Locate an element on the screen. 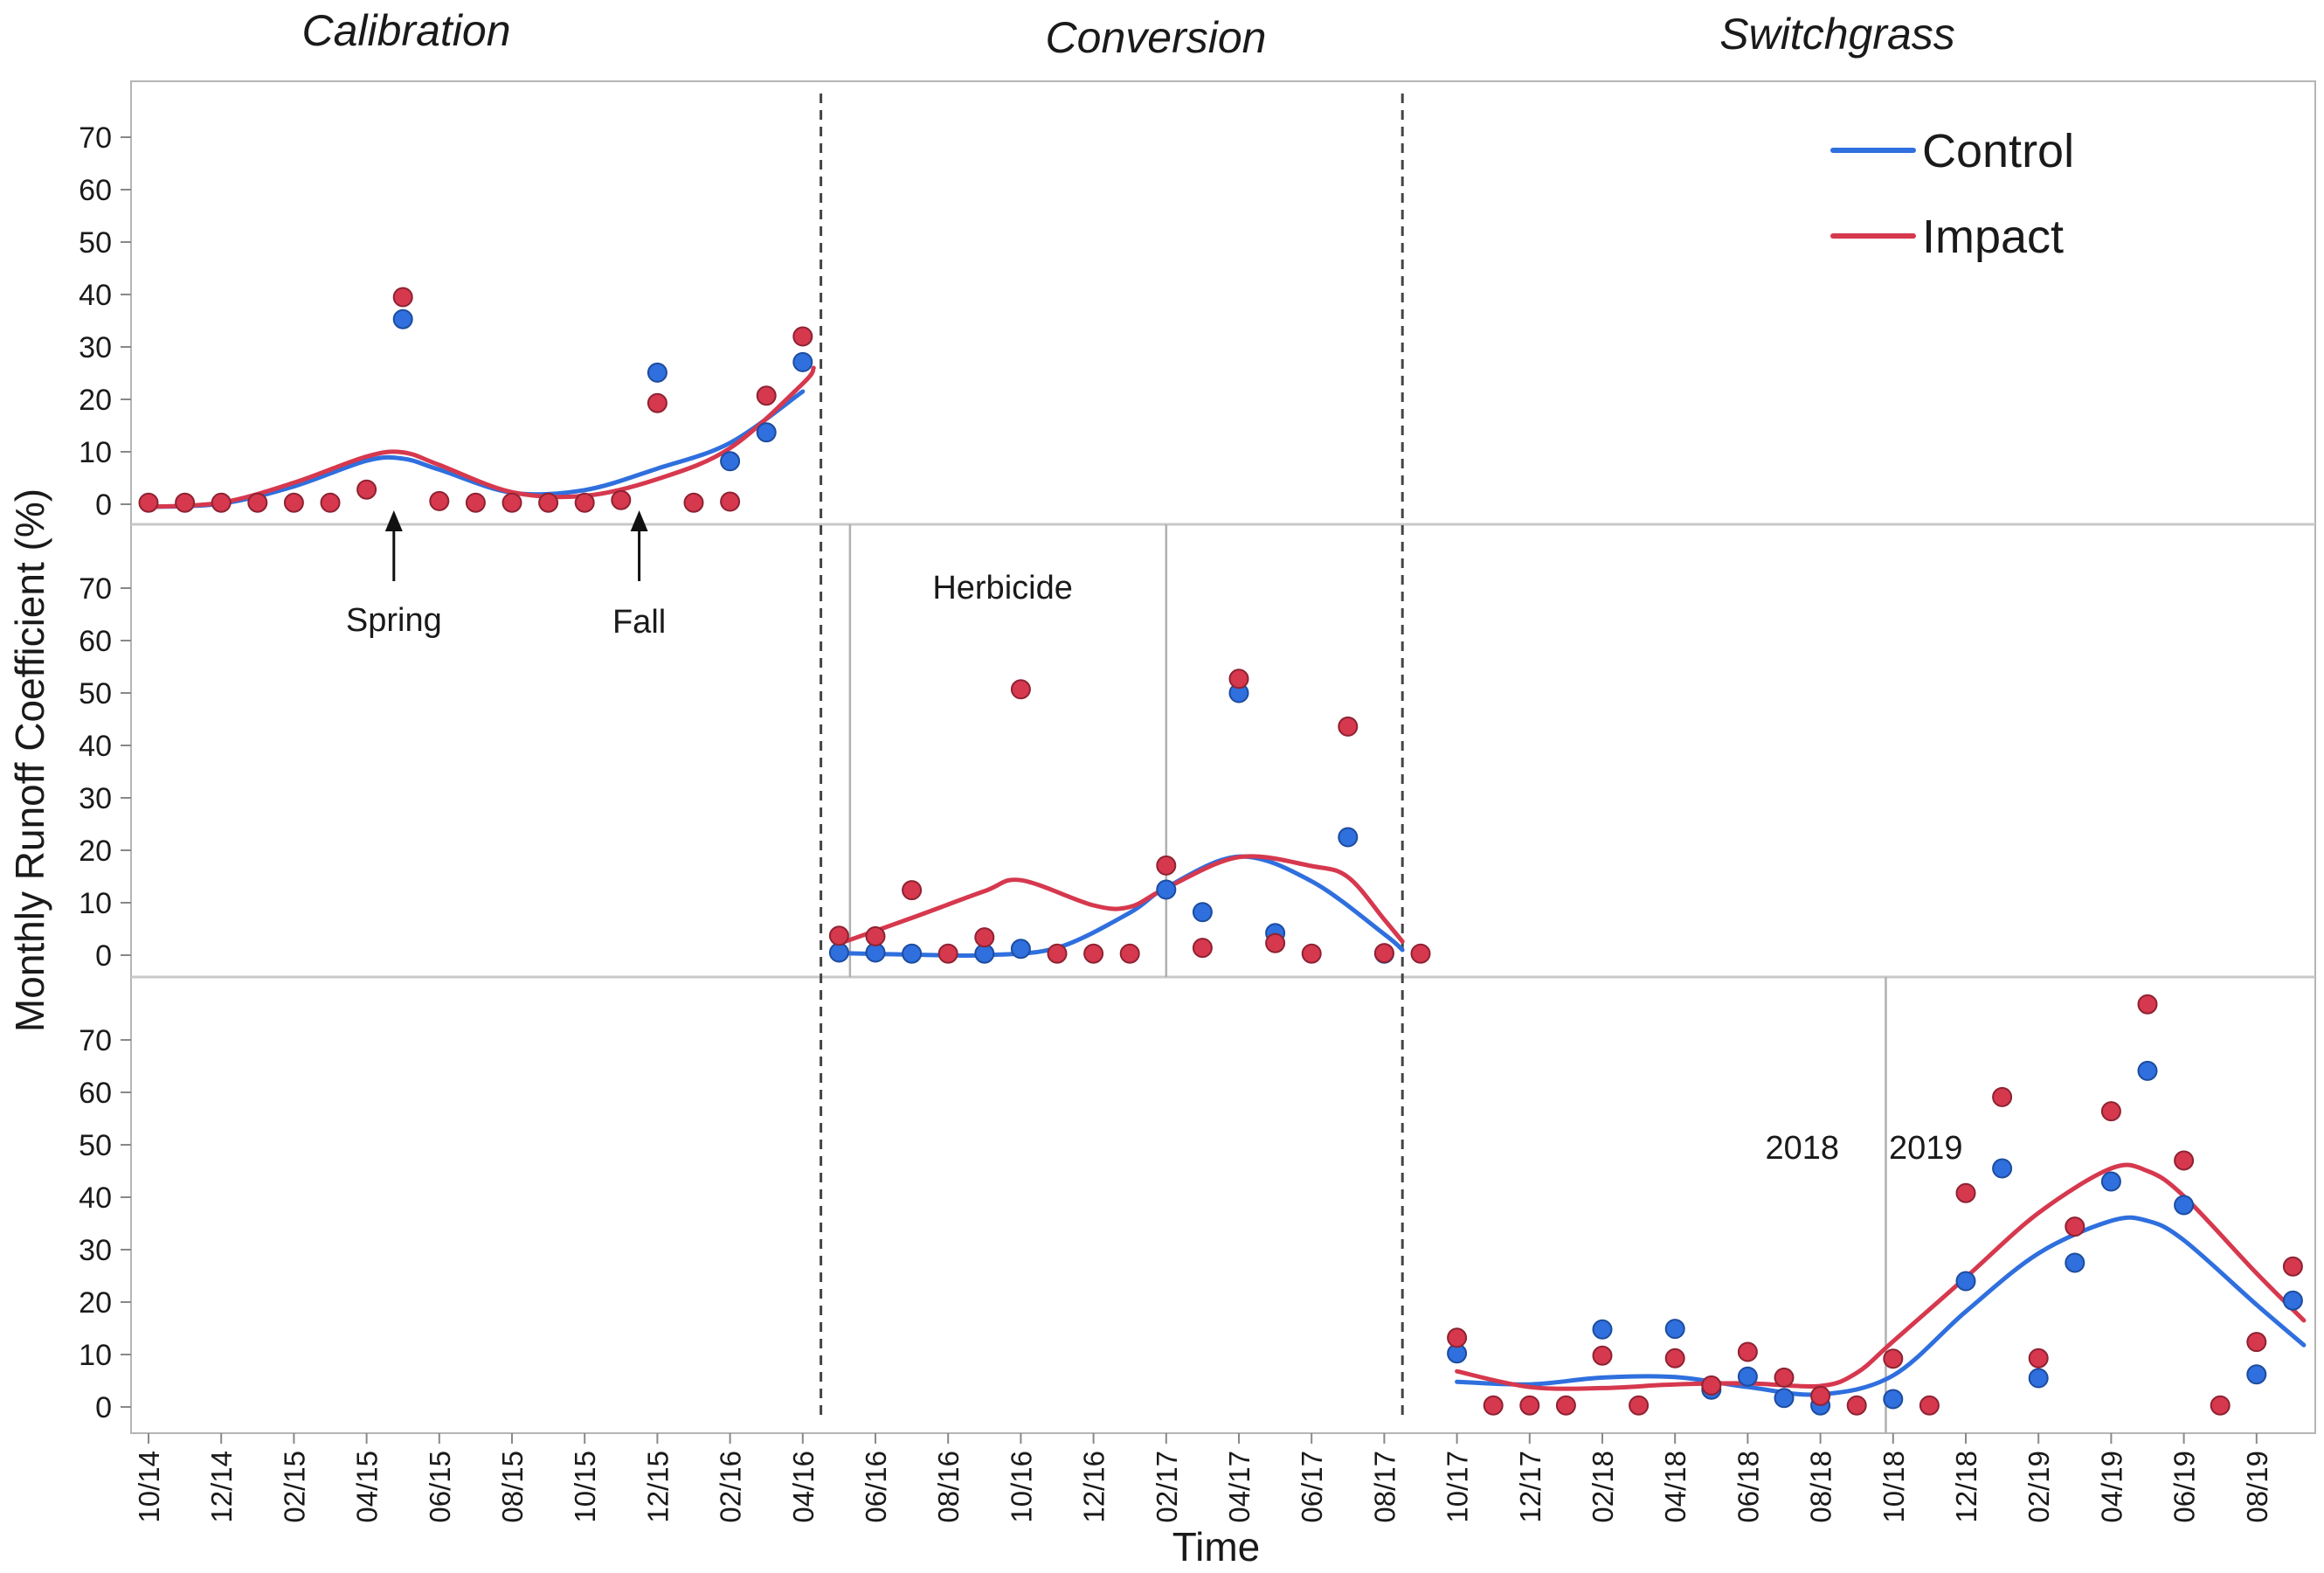  x-tick-label: 12/14 is located at coordinates (222, 1487).